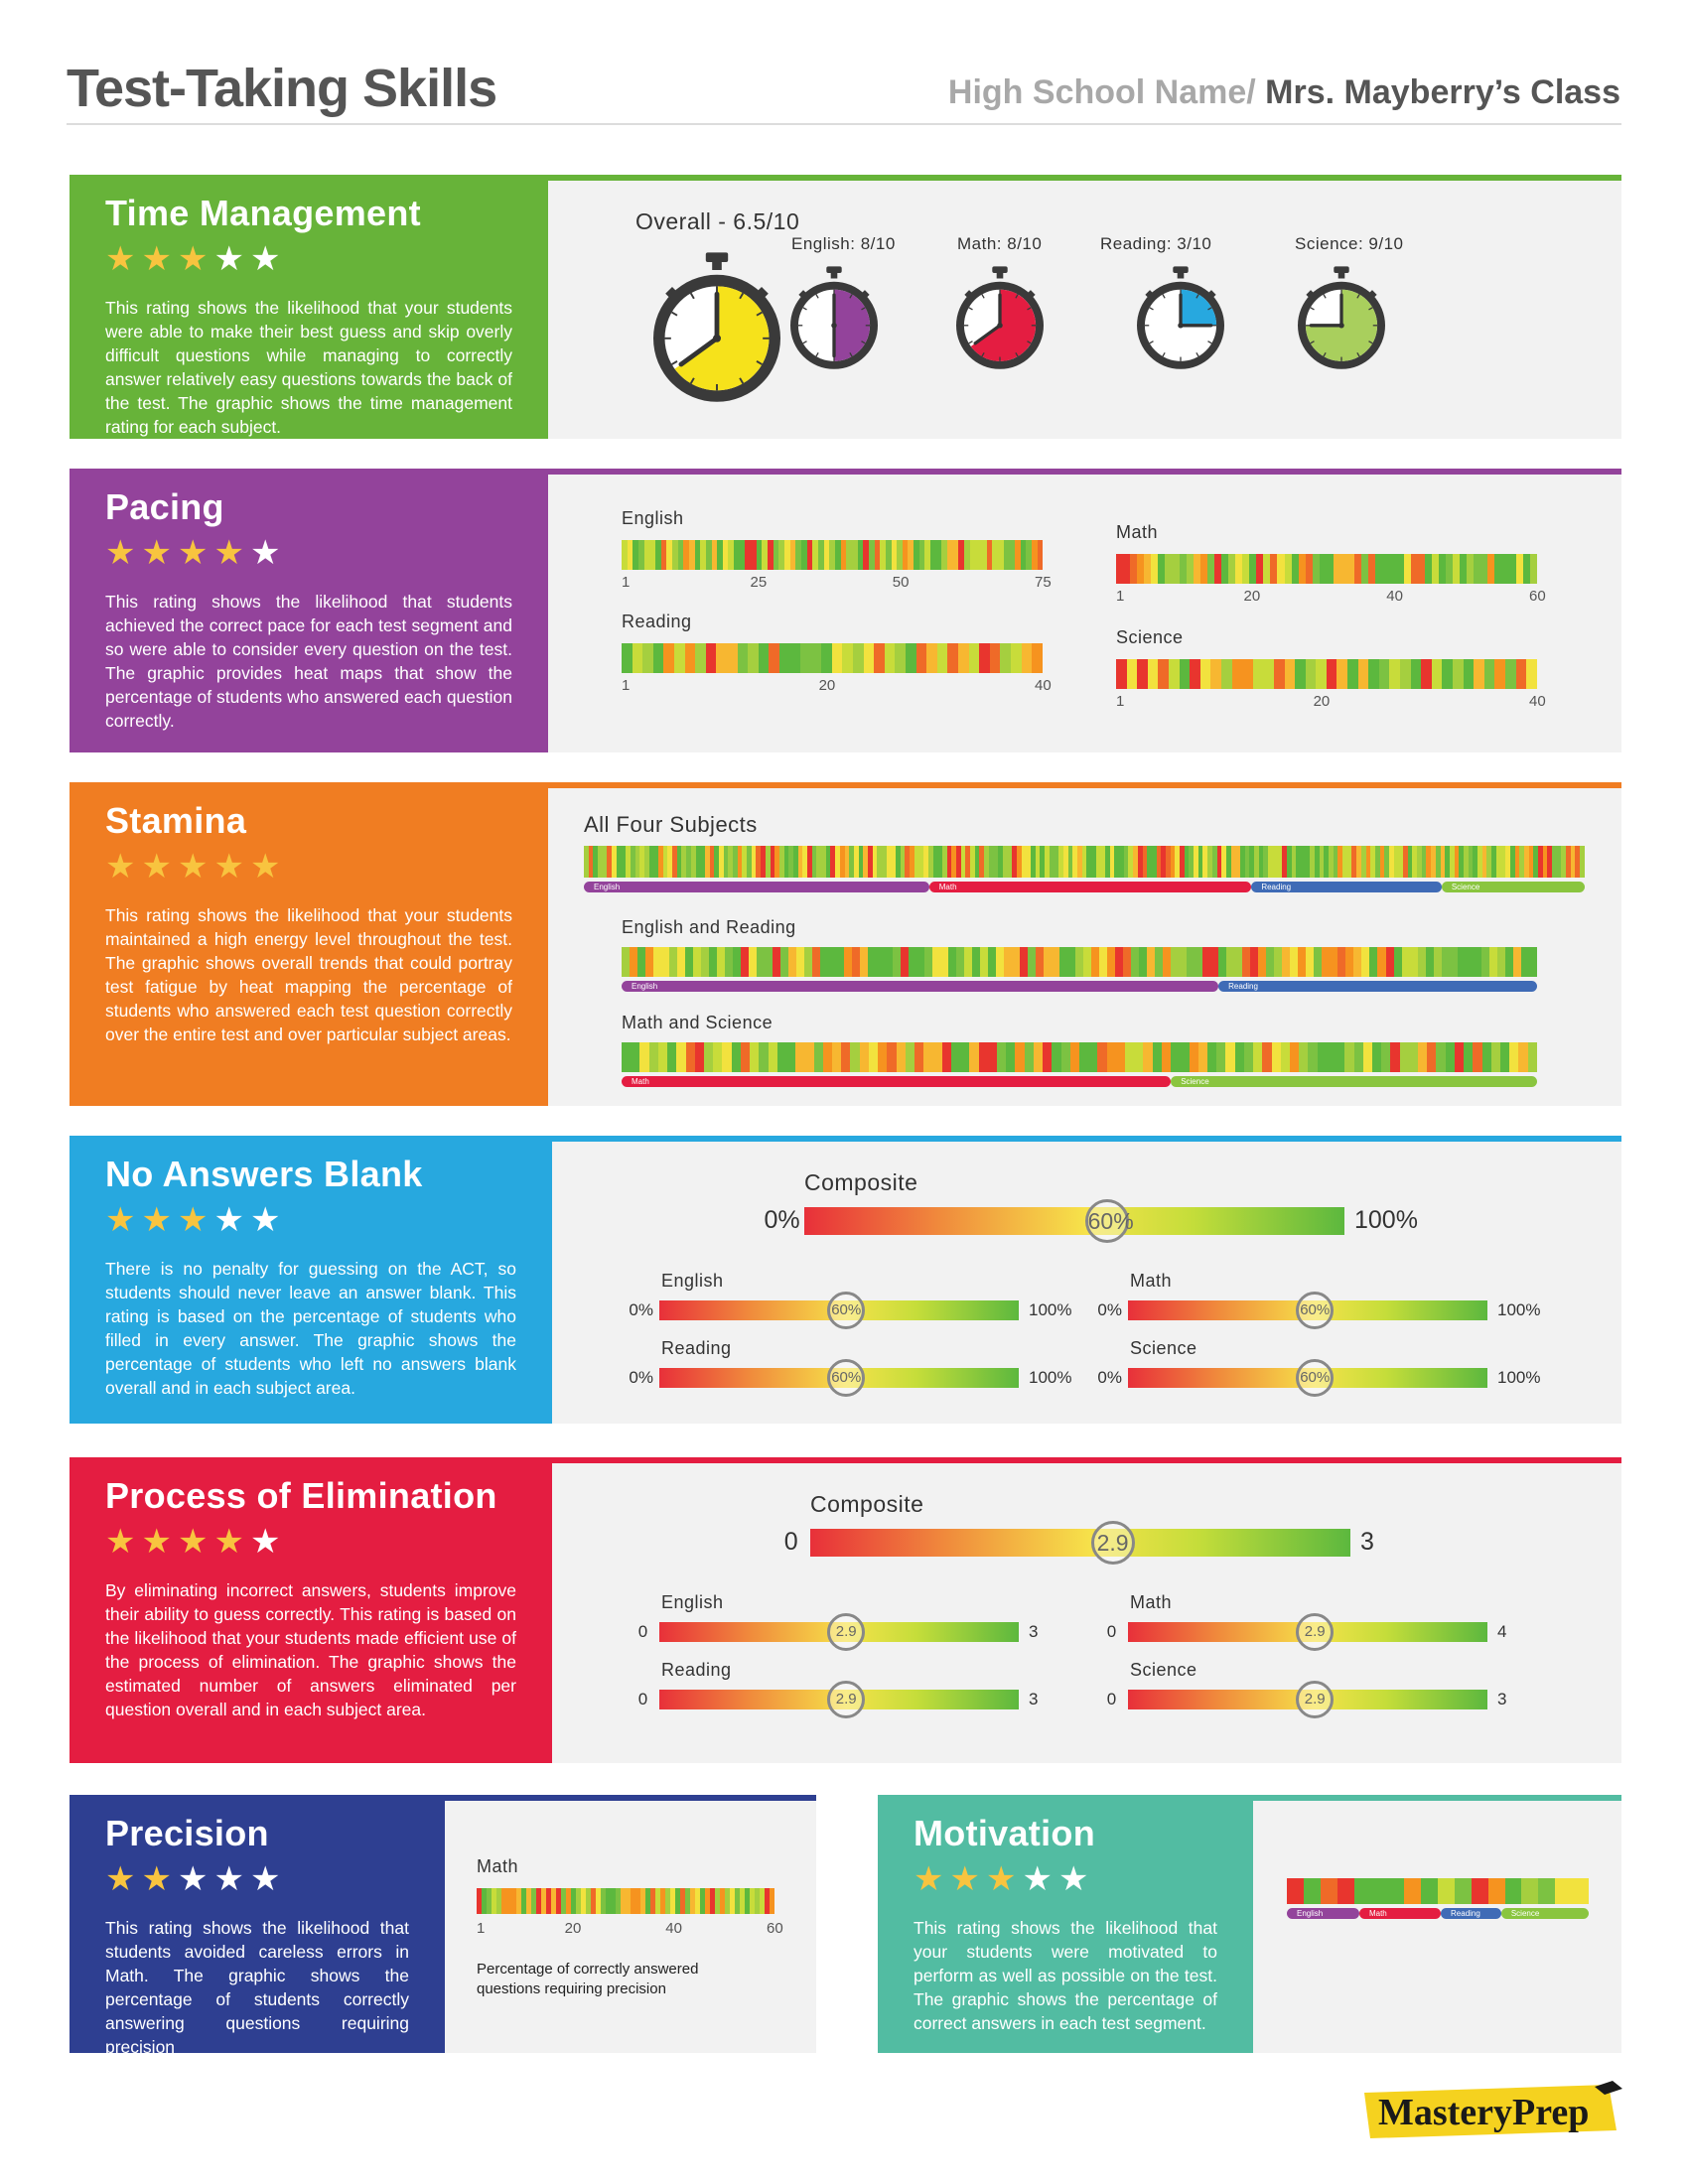  I want to click on logo-text: MasteryPrep, so click(1483, 2112).